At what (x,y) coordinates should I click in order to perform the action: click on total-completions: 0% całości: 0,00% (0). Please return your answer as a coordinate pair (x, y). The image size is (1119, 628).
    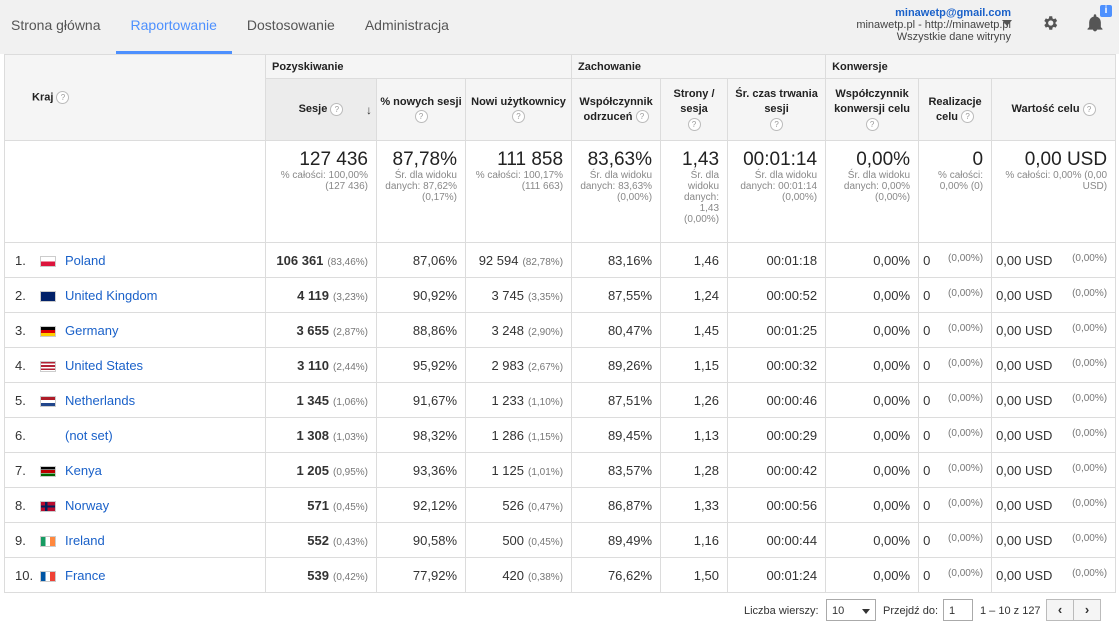
    Looking at the image, I should click on (955, 191).